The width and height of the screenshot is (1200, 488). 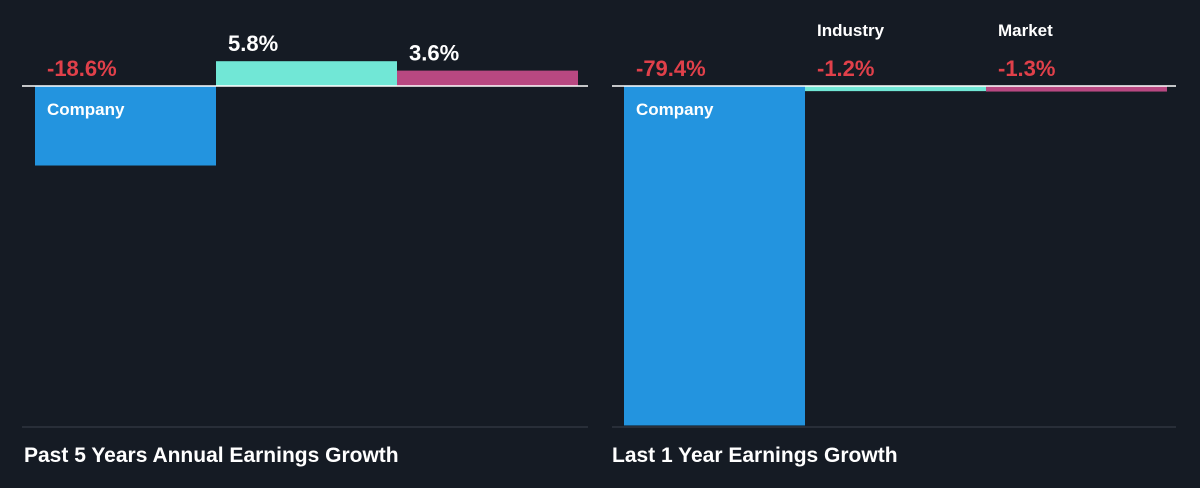 I want to click on bar-market-last-1-year, so click(x=1076, y=89).